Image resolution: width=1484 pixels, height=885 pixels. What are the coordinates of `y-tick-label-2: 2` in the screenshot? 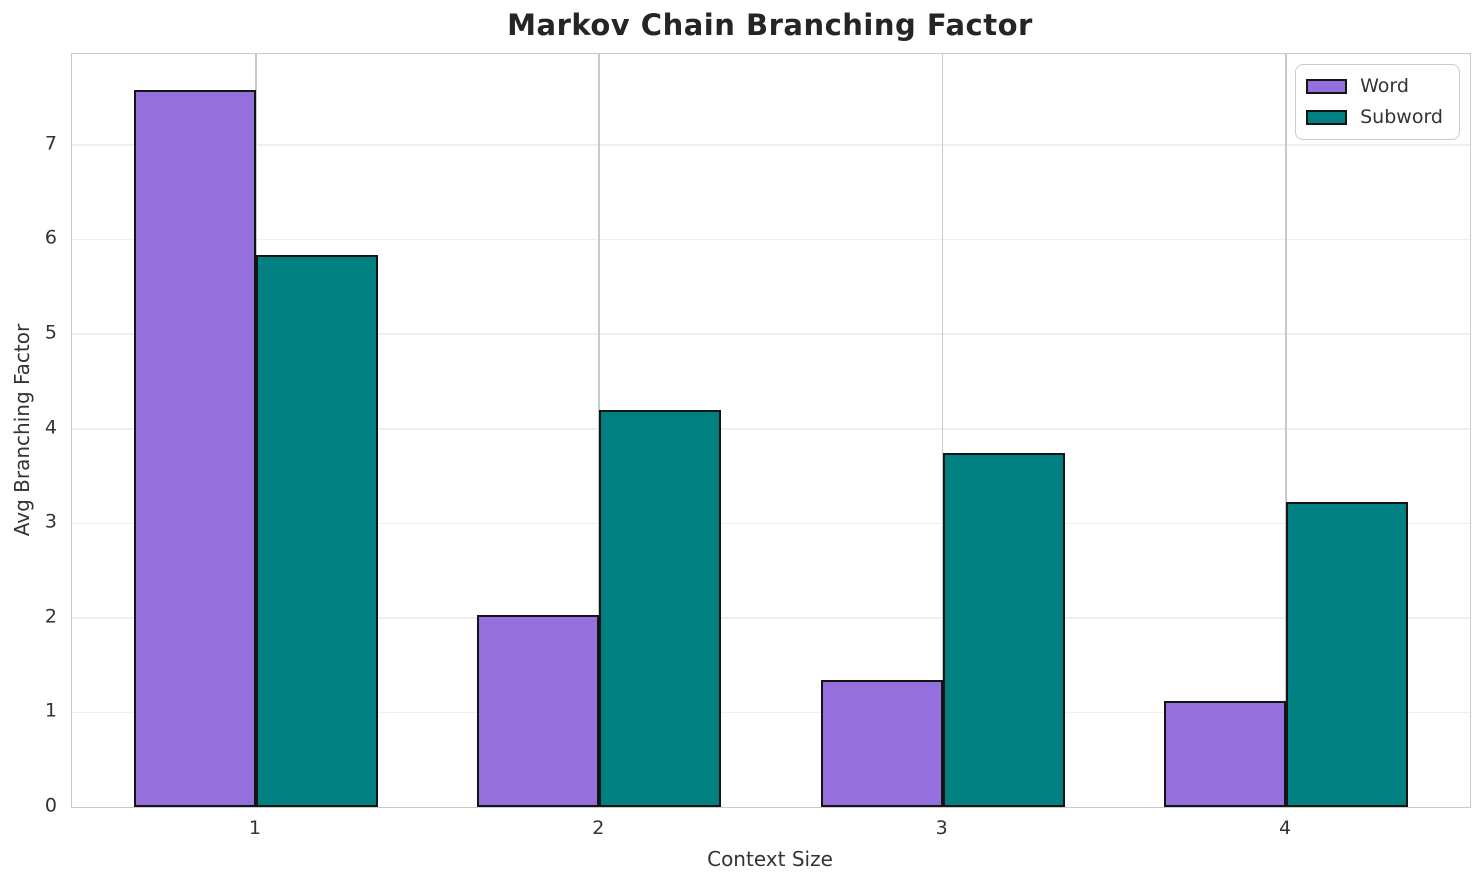 It's located at (50, 616).